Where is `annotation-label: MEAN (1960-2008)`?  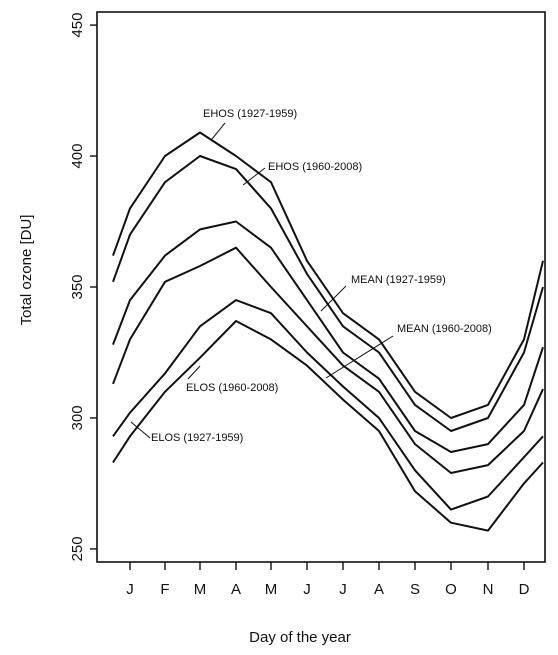 annotation-label: MEAN (1960-2008) is located at coordinates (444, 329).